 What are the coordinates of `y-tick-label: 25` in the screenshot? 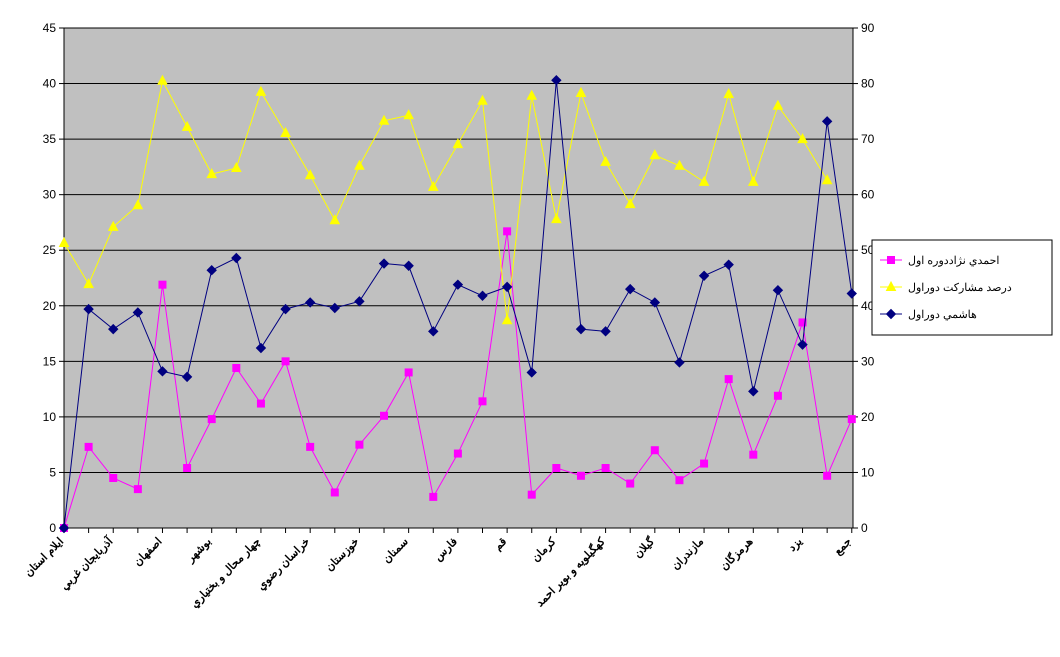 It's located at (50, 250).